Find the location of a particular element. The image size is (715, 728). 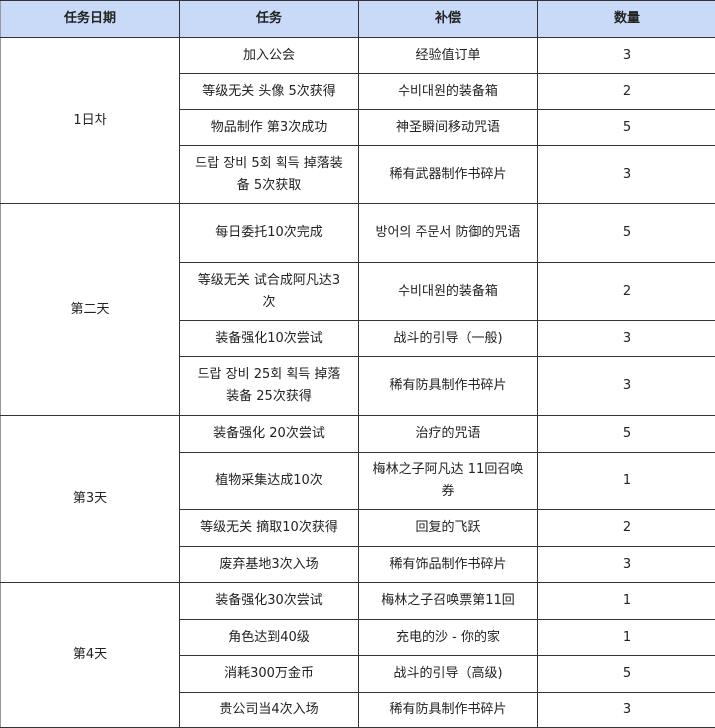

reward-cell: 稀有饰品制作书碎片 is located at coordinates (448, 565).